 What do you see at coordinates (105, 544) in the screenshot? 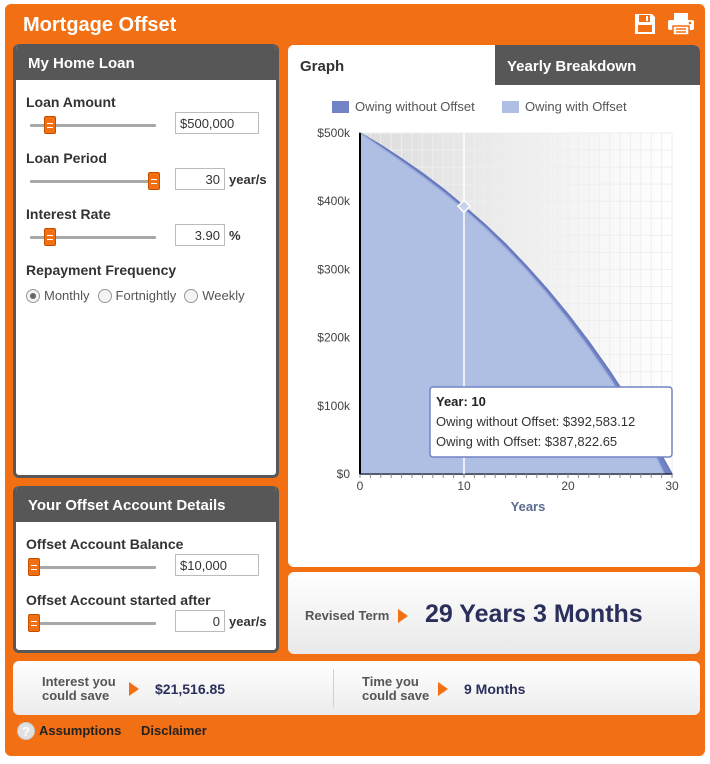
I see `offset-balance-label: Offset Account Balance` at bounding box center [105, 544].